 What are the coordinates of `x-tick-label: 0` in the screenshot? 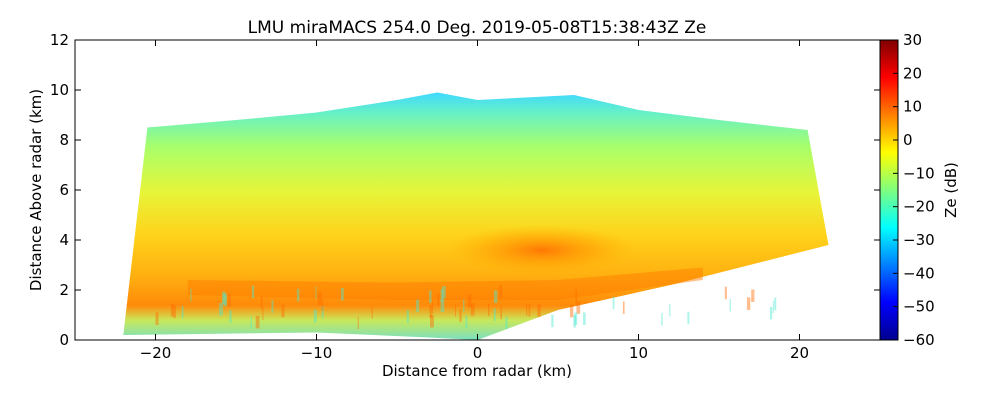 It's located at (478, 353).